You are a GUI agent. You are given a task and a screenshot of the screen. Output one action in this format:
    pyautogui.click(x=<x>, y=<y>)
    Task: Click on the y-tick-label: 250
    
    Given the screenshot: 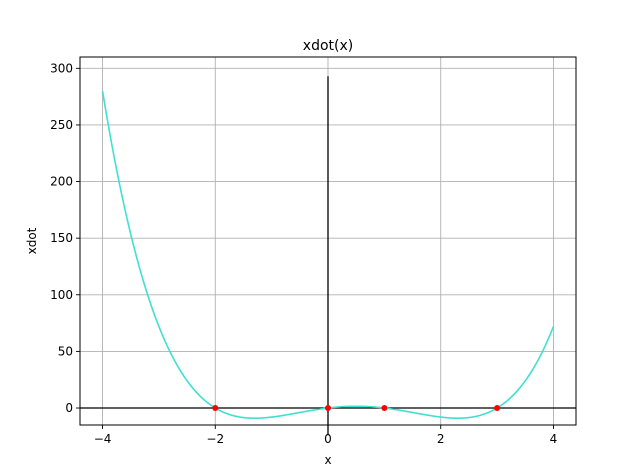 What is the action you would take?
    pyautogui.click(x=61, y=125)
    